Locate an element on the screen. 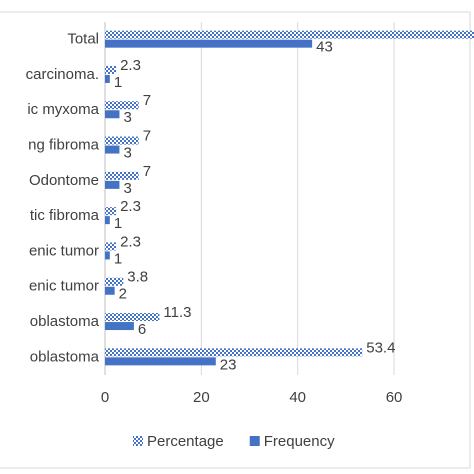 This screenshot has width=474, height=474. data-label: 43 is located at coordinates (324, 47).